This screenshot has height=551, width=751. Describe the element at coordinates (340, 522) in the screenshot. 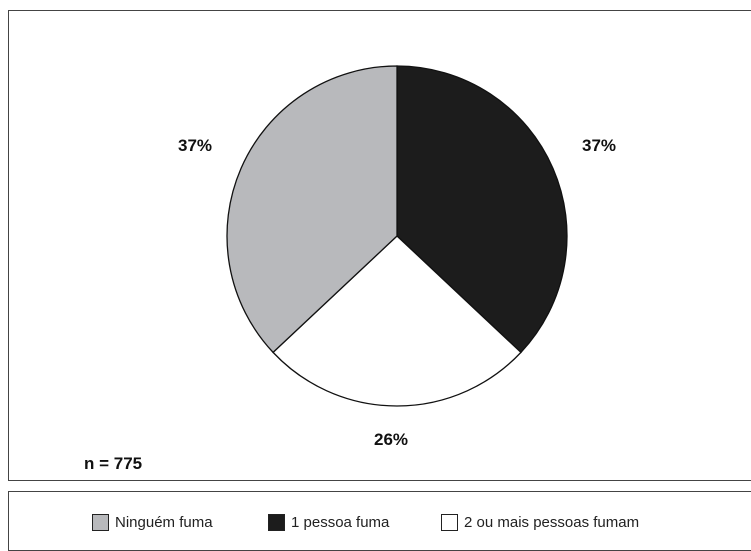

I see `legend-label: 1 pessoa fuma` at that location.